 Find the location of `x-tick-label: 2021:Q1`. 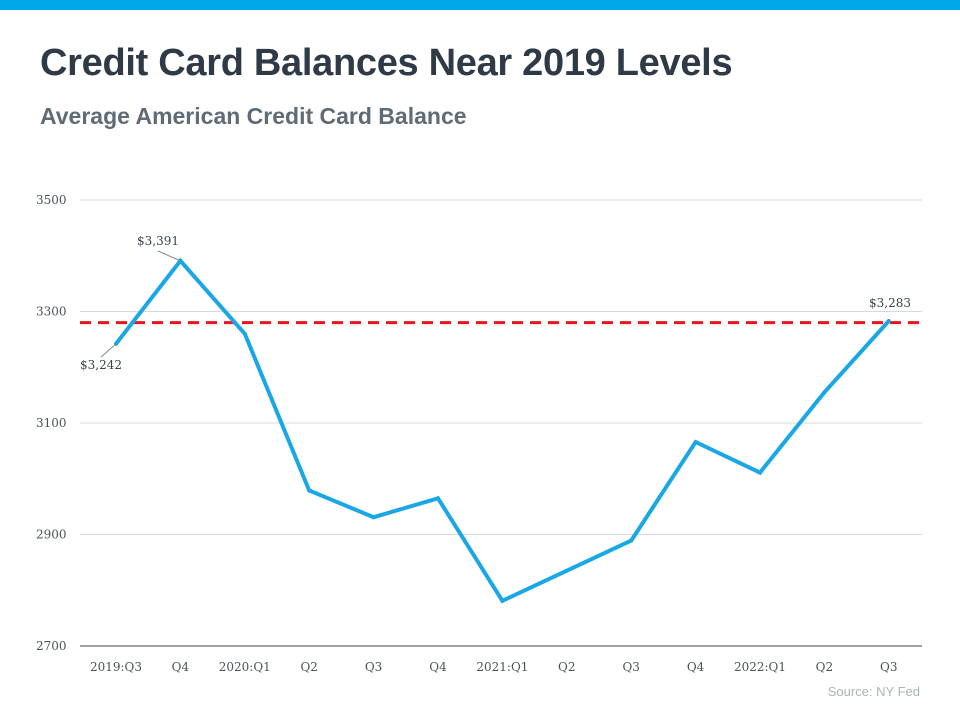

x-tick-label: 2021:Q1 is located at coordinates (502, 667).